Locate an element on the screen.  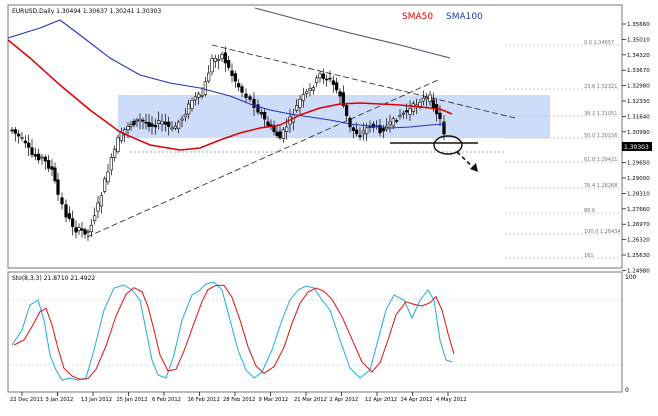
stochastic-tick-0: 0 is located at coordinates (627, 390).